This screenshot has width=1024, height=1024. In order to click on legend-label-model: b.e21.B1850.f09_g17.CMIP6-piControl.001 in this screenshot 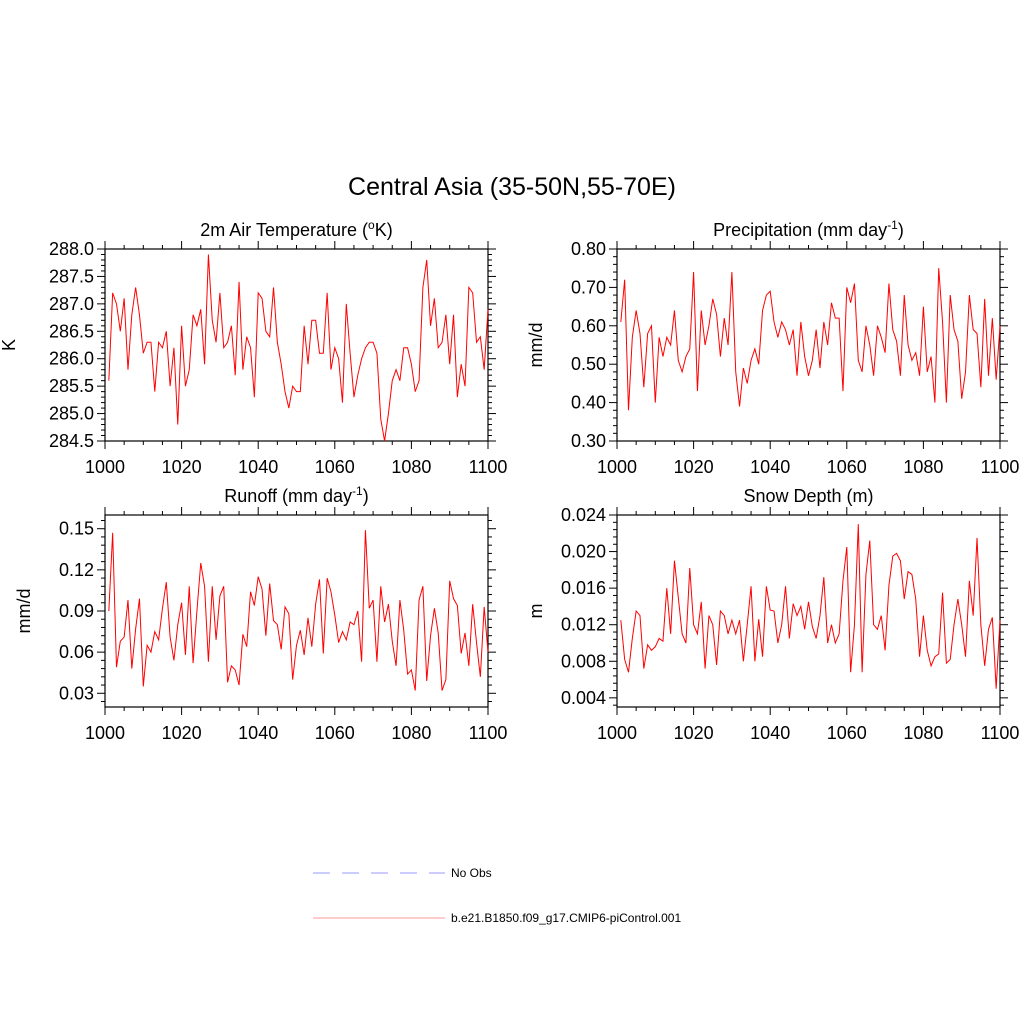, I will do `click(566, 918)`.